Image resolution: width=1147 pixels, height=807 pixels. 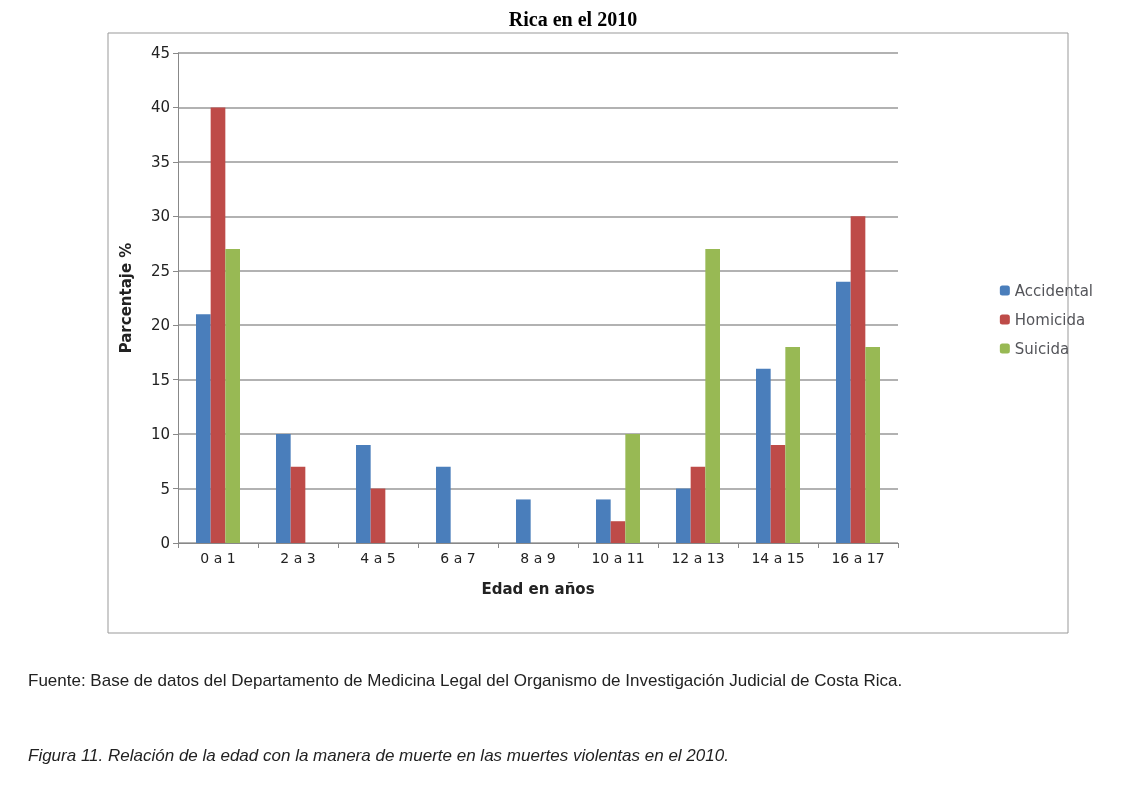 What do you see at coordinates (458, 558) in the screenshot?
I see `x-tick-label: 6 a 7` at bounding box center [458, 558].